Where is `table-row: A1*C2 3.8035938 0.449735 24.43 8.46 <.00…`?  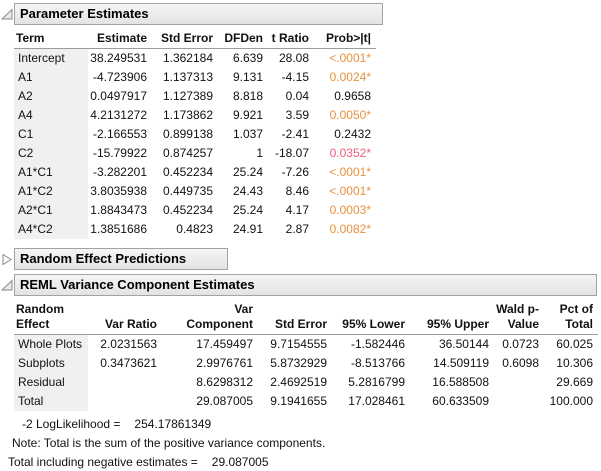
table-row: A1*C2 3.8035938 0.449735 24.43 8.46 <.00… is located at coordinates (195, 191).